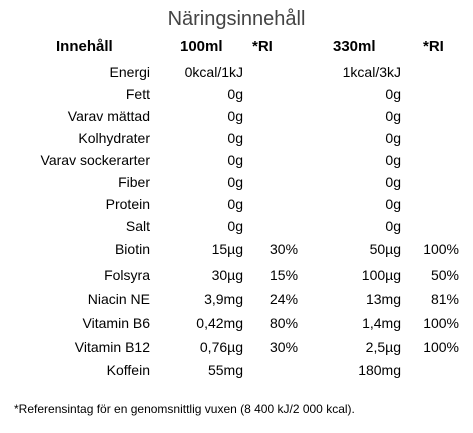 Image resolution: width=473 pixels, height=433 pixels. What do you see at coordinates (381, 275) in the screenshot?
I see `value-330ml: 100µg` at bounding box center [381, 275].